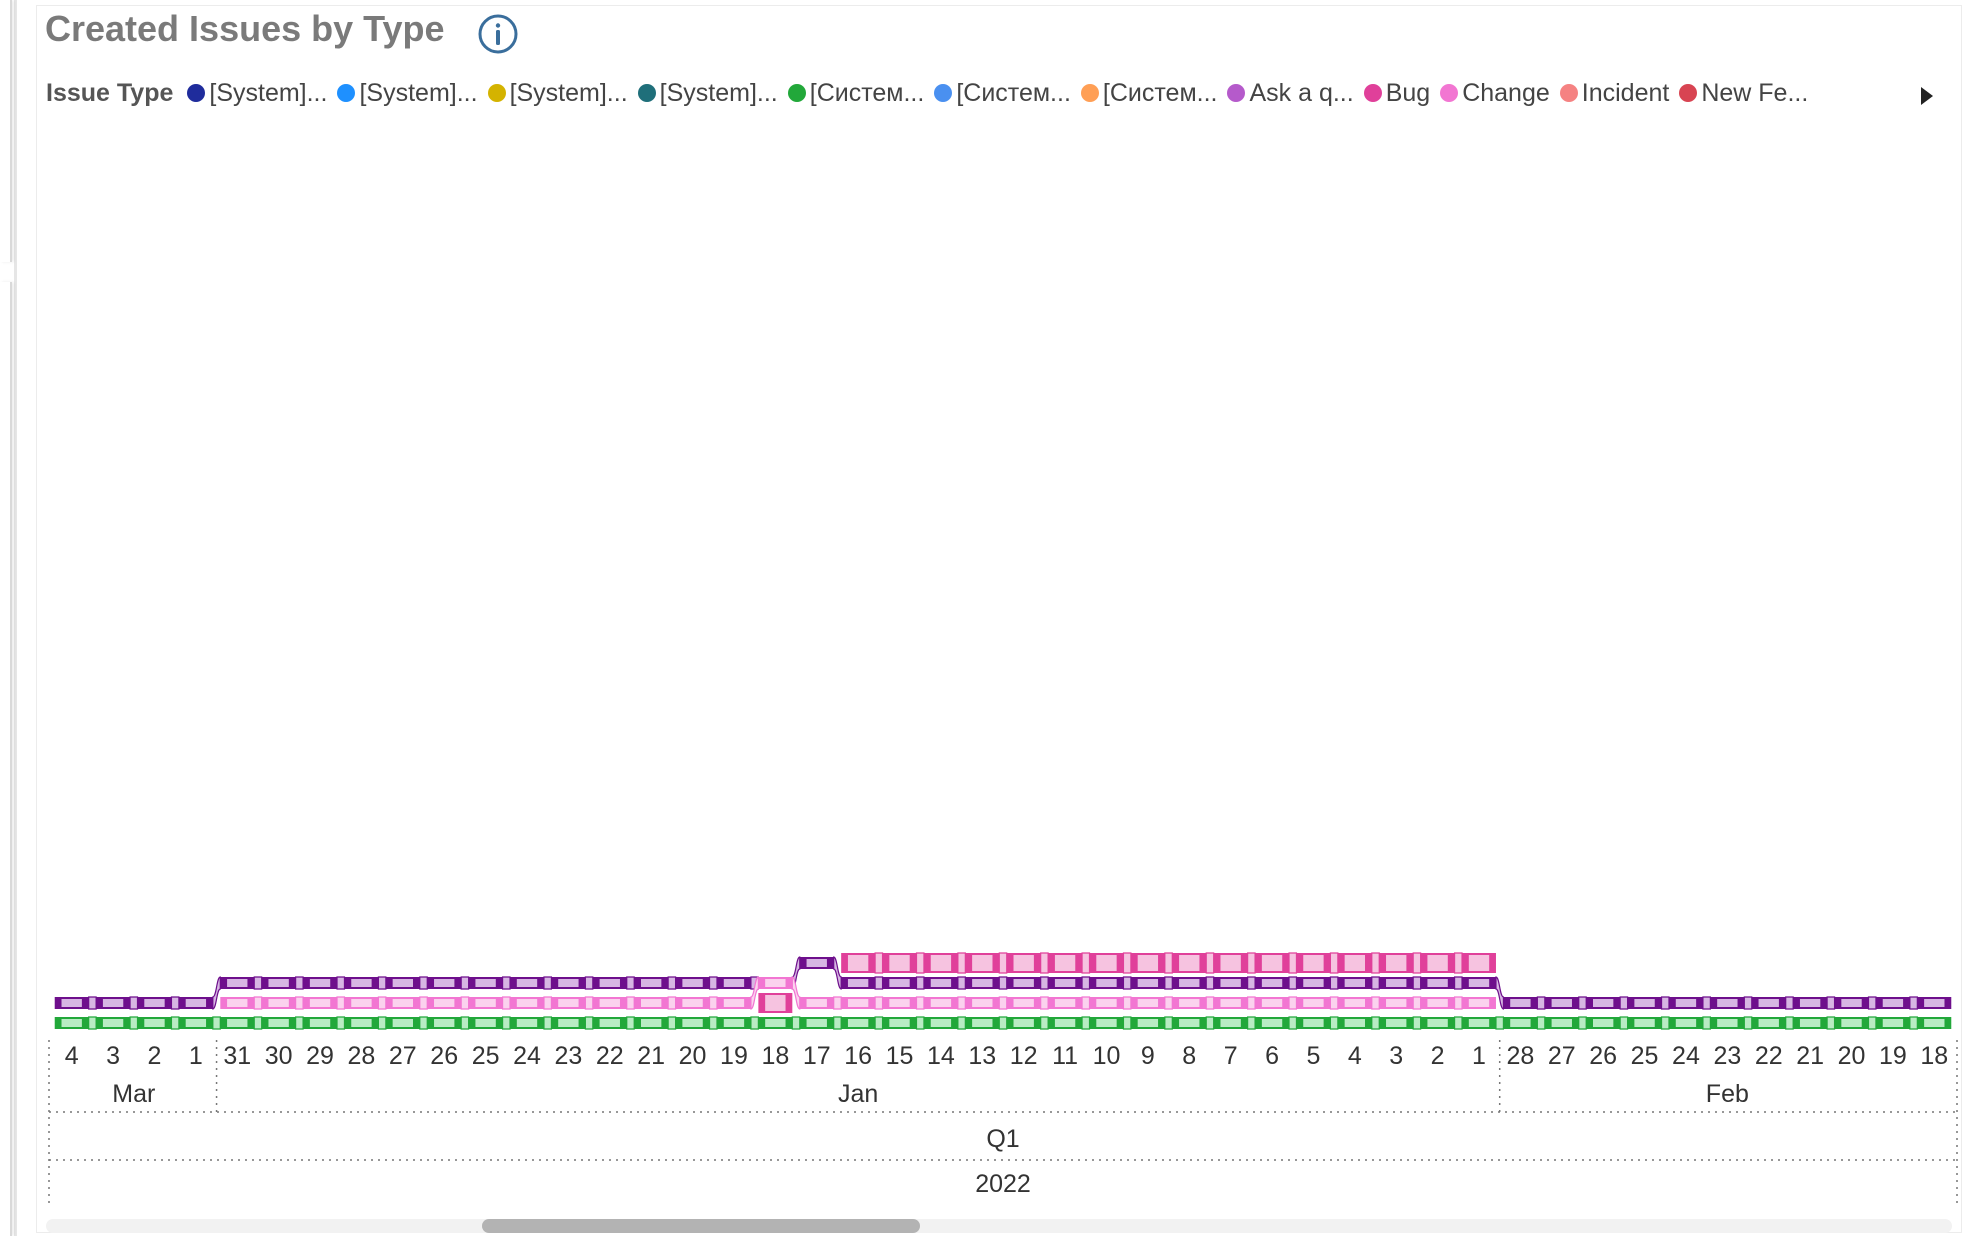  Describe the element at coordinates (320, 1056) in the screenshot. I see `x-tick-label: 29` at that location.